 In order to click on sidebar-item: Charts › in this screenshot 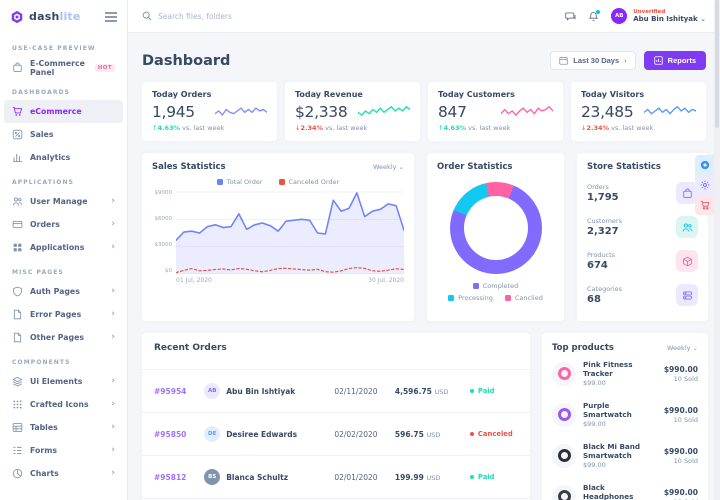, I will do `click(63, 473)`.